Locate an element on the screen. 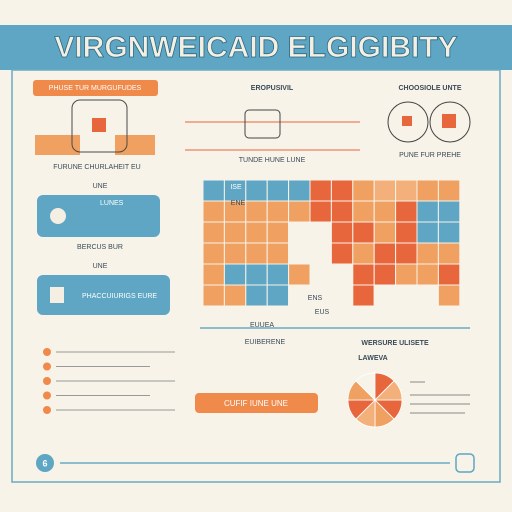 This screenshot has height=512, width=512. map-grid is located at coordinates (331, 243).